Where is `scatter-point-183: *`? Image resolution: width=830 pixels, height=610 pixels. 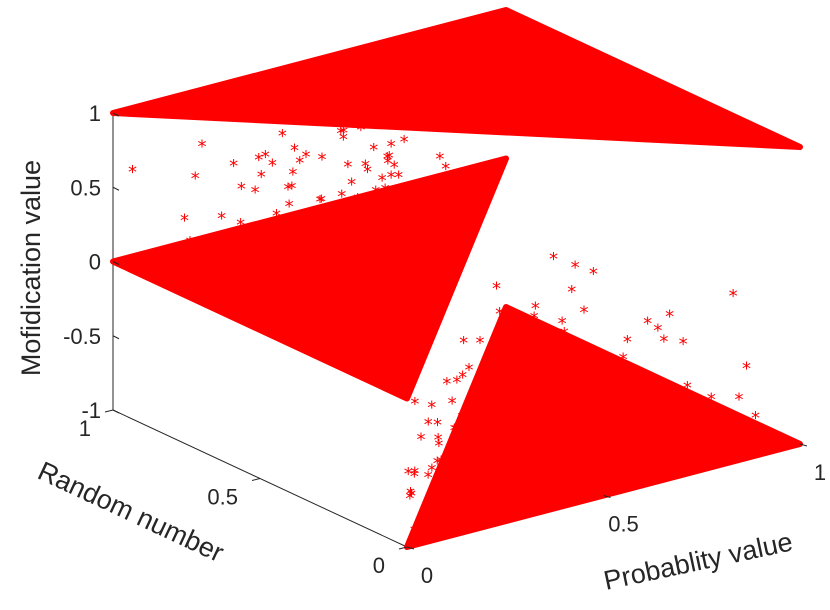
scatter-point-183: * is located at coordinates (585, 360).